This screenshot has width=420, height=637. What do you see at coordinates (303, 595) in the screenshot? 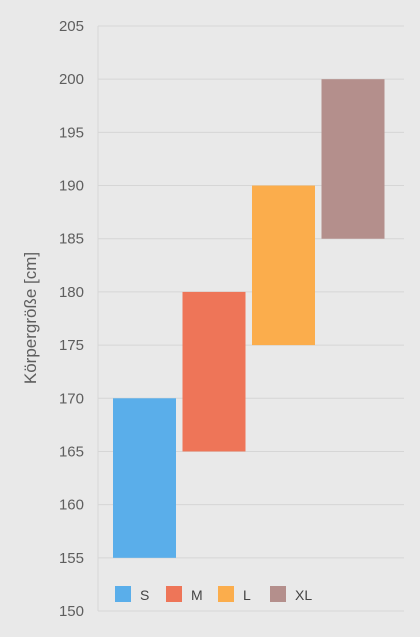
I see `legend-label-xl: XL` at bounding box center [303, 595].